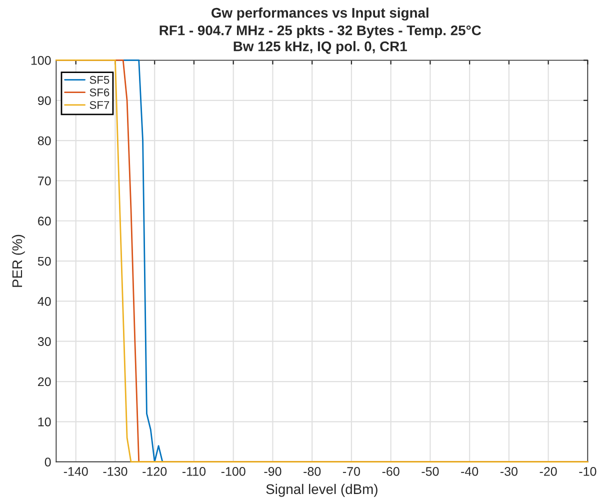 Image resolution: width=604 pixels, height=502 pixels. I want to click on x-tick-label: -50, so click(430, 471).